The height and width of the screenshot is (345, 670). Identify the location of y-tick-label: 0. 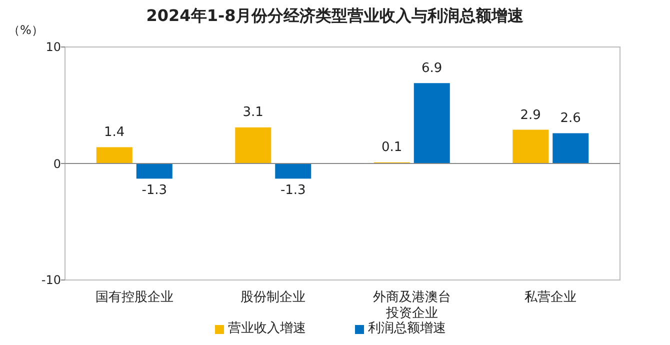
(56, 164).